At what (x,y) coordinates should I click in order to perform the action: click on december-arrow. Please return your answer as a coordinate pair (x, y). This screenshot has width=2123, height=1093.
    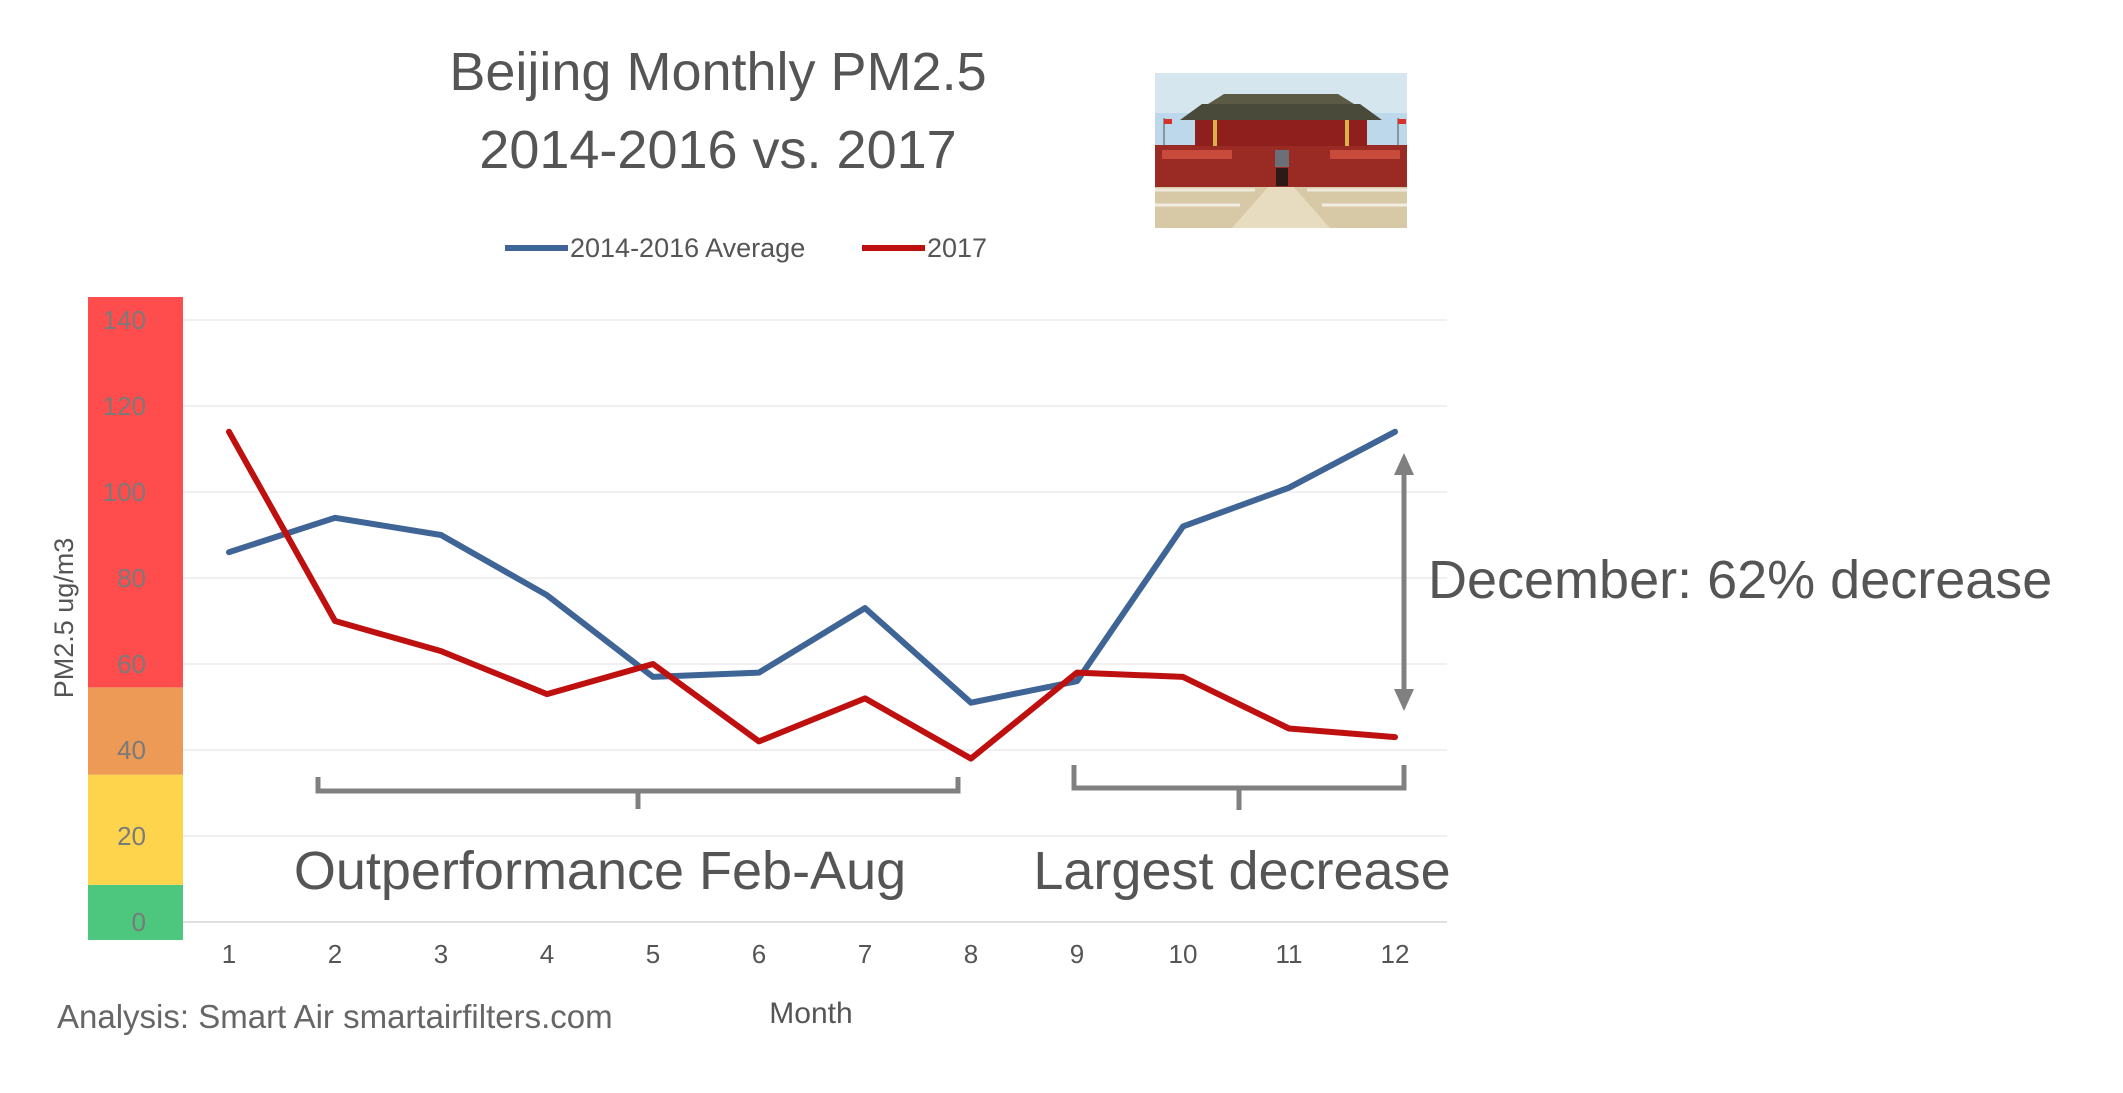
    Looking at the image, I should click on (1404, 582).